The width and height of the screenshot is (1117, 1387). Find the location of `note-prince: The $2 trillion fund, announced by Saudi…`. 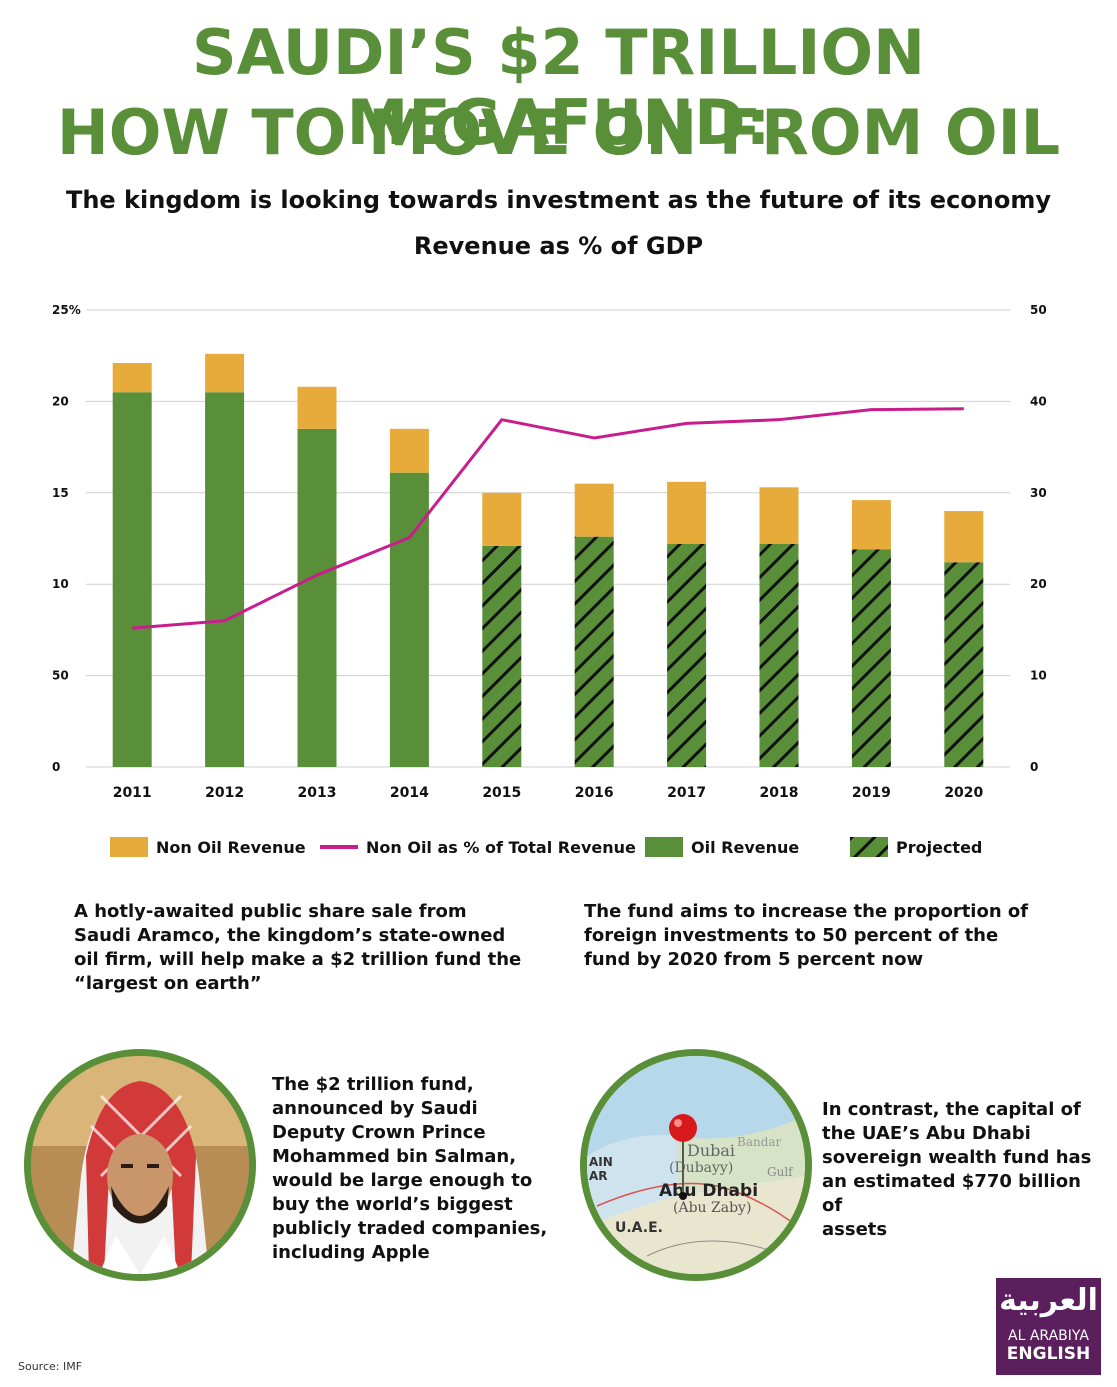

note-prince: The $2 trillion fund, announced by Saudi… is located at coordinates (422, 1169).